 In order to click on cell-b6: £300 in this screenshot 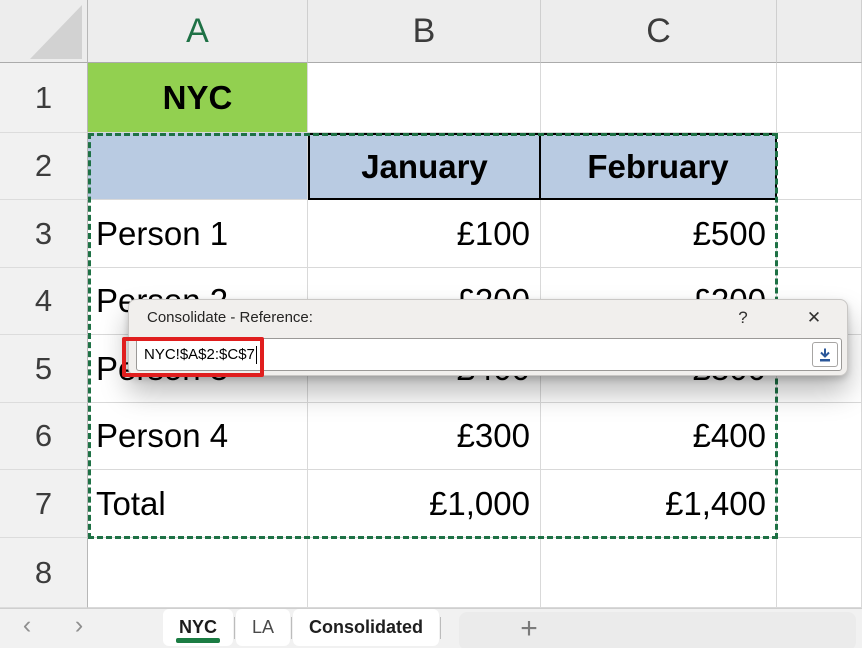, I will do `click(424, 436)`.